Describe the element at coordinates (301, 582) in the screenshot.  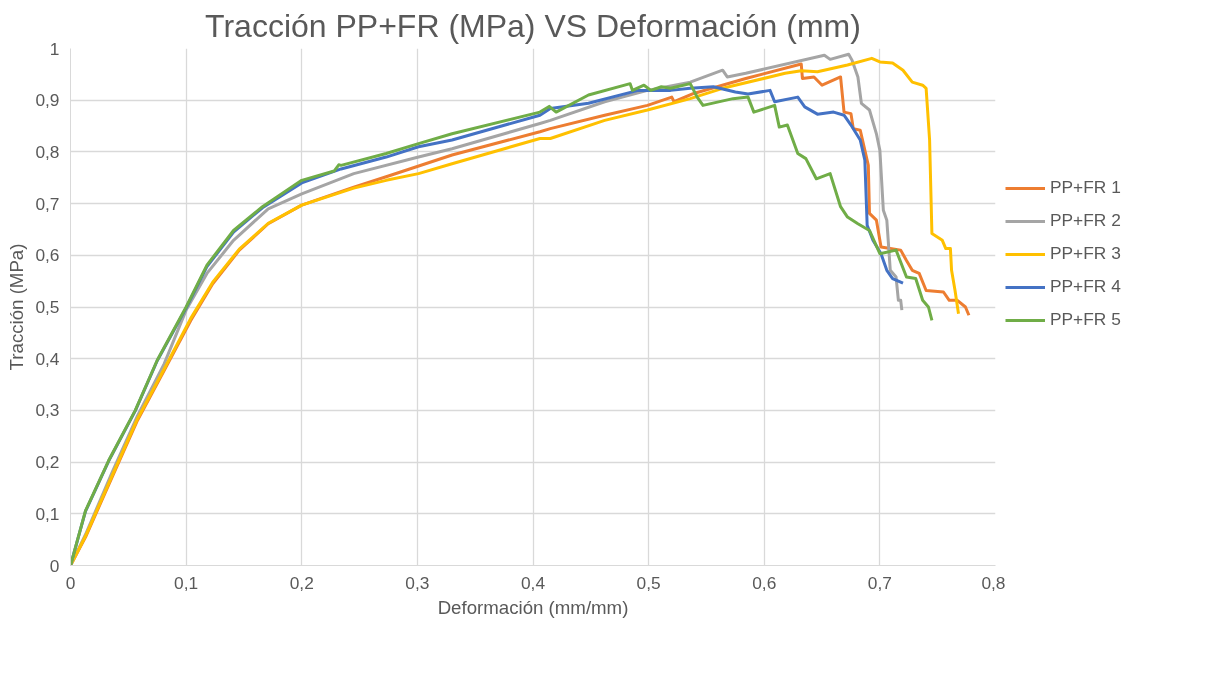
I see `x-tick-label: 0,2` at that location.